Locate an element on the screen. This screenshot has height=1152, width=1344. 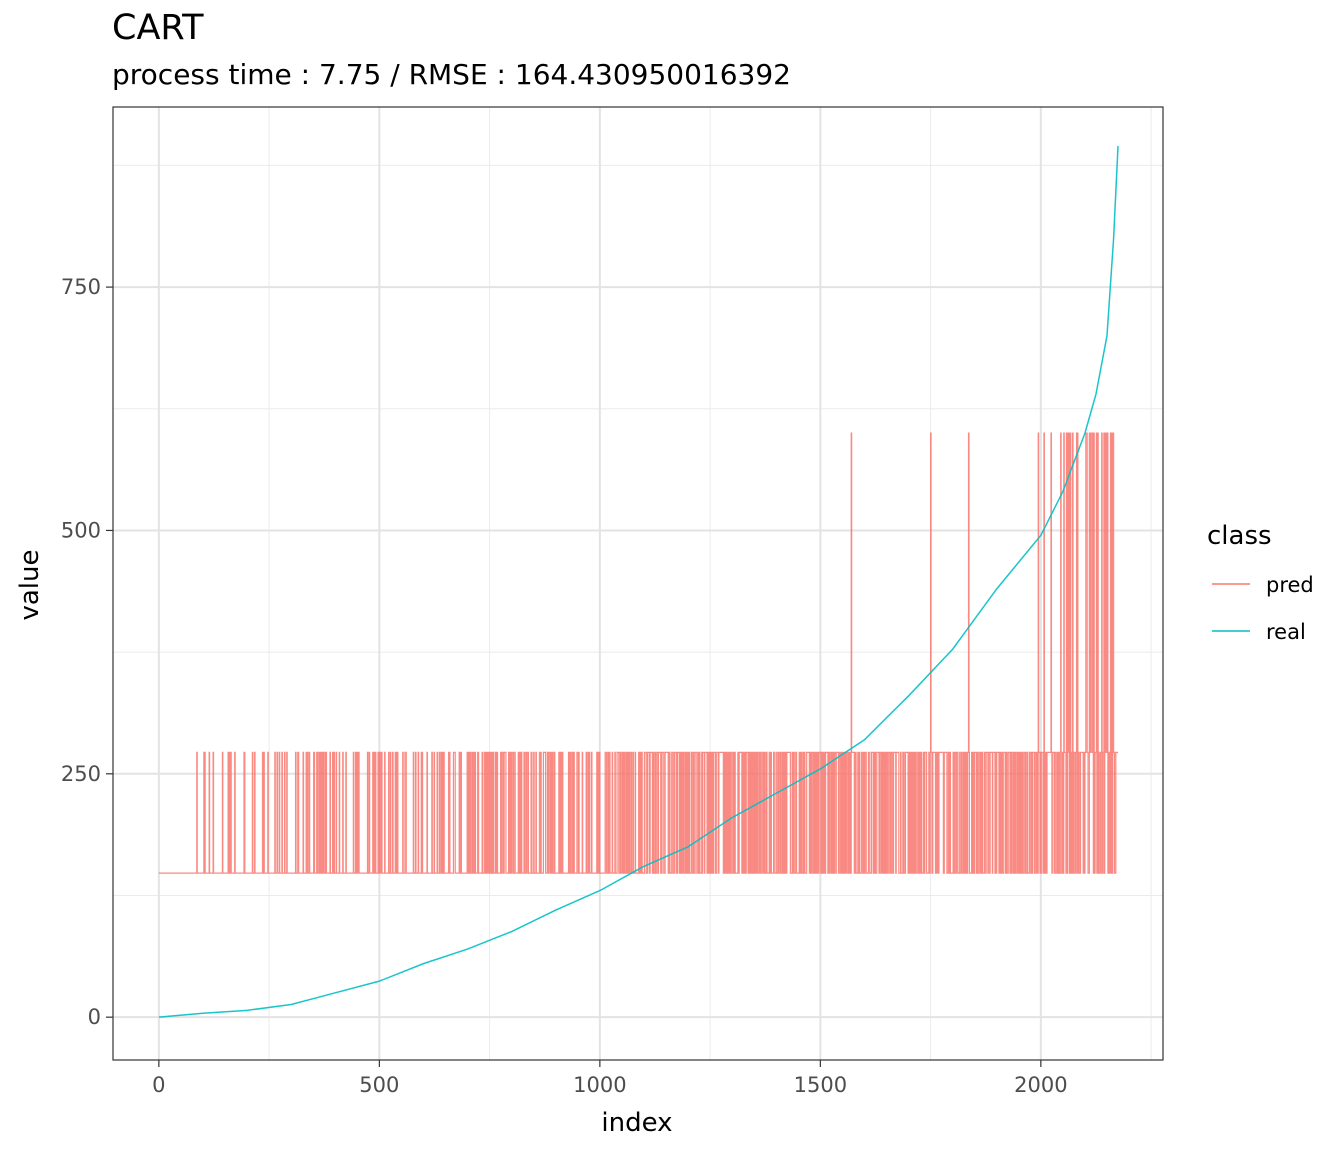
x-axis-title: index is located at coordinates (636, 1123).